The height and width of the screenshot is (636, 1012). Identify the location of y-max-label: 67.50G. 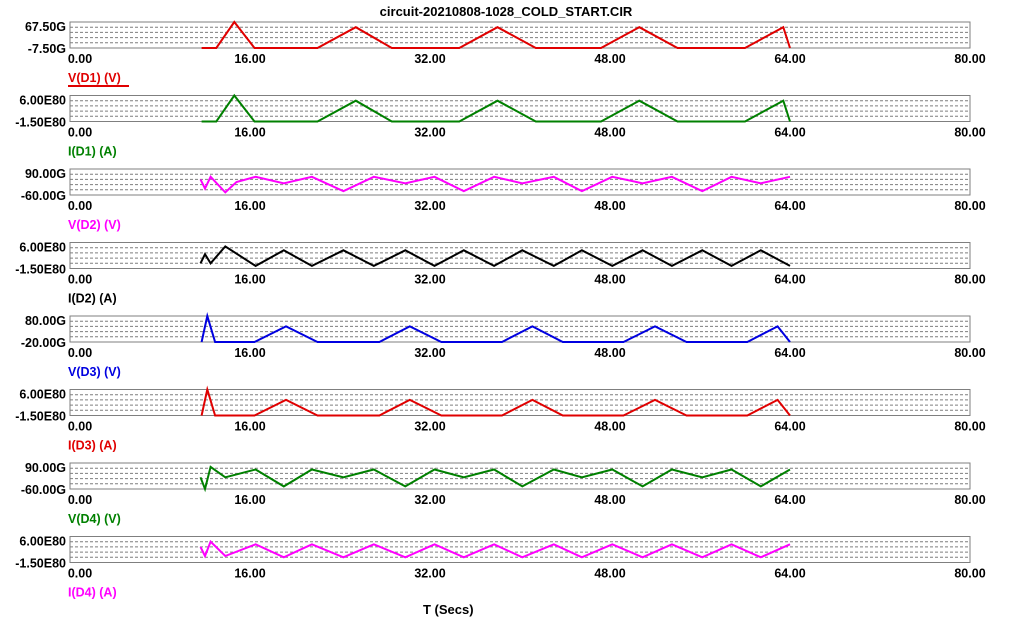
(45, 27).